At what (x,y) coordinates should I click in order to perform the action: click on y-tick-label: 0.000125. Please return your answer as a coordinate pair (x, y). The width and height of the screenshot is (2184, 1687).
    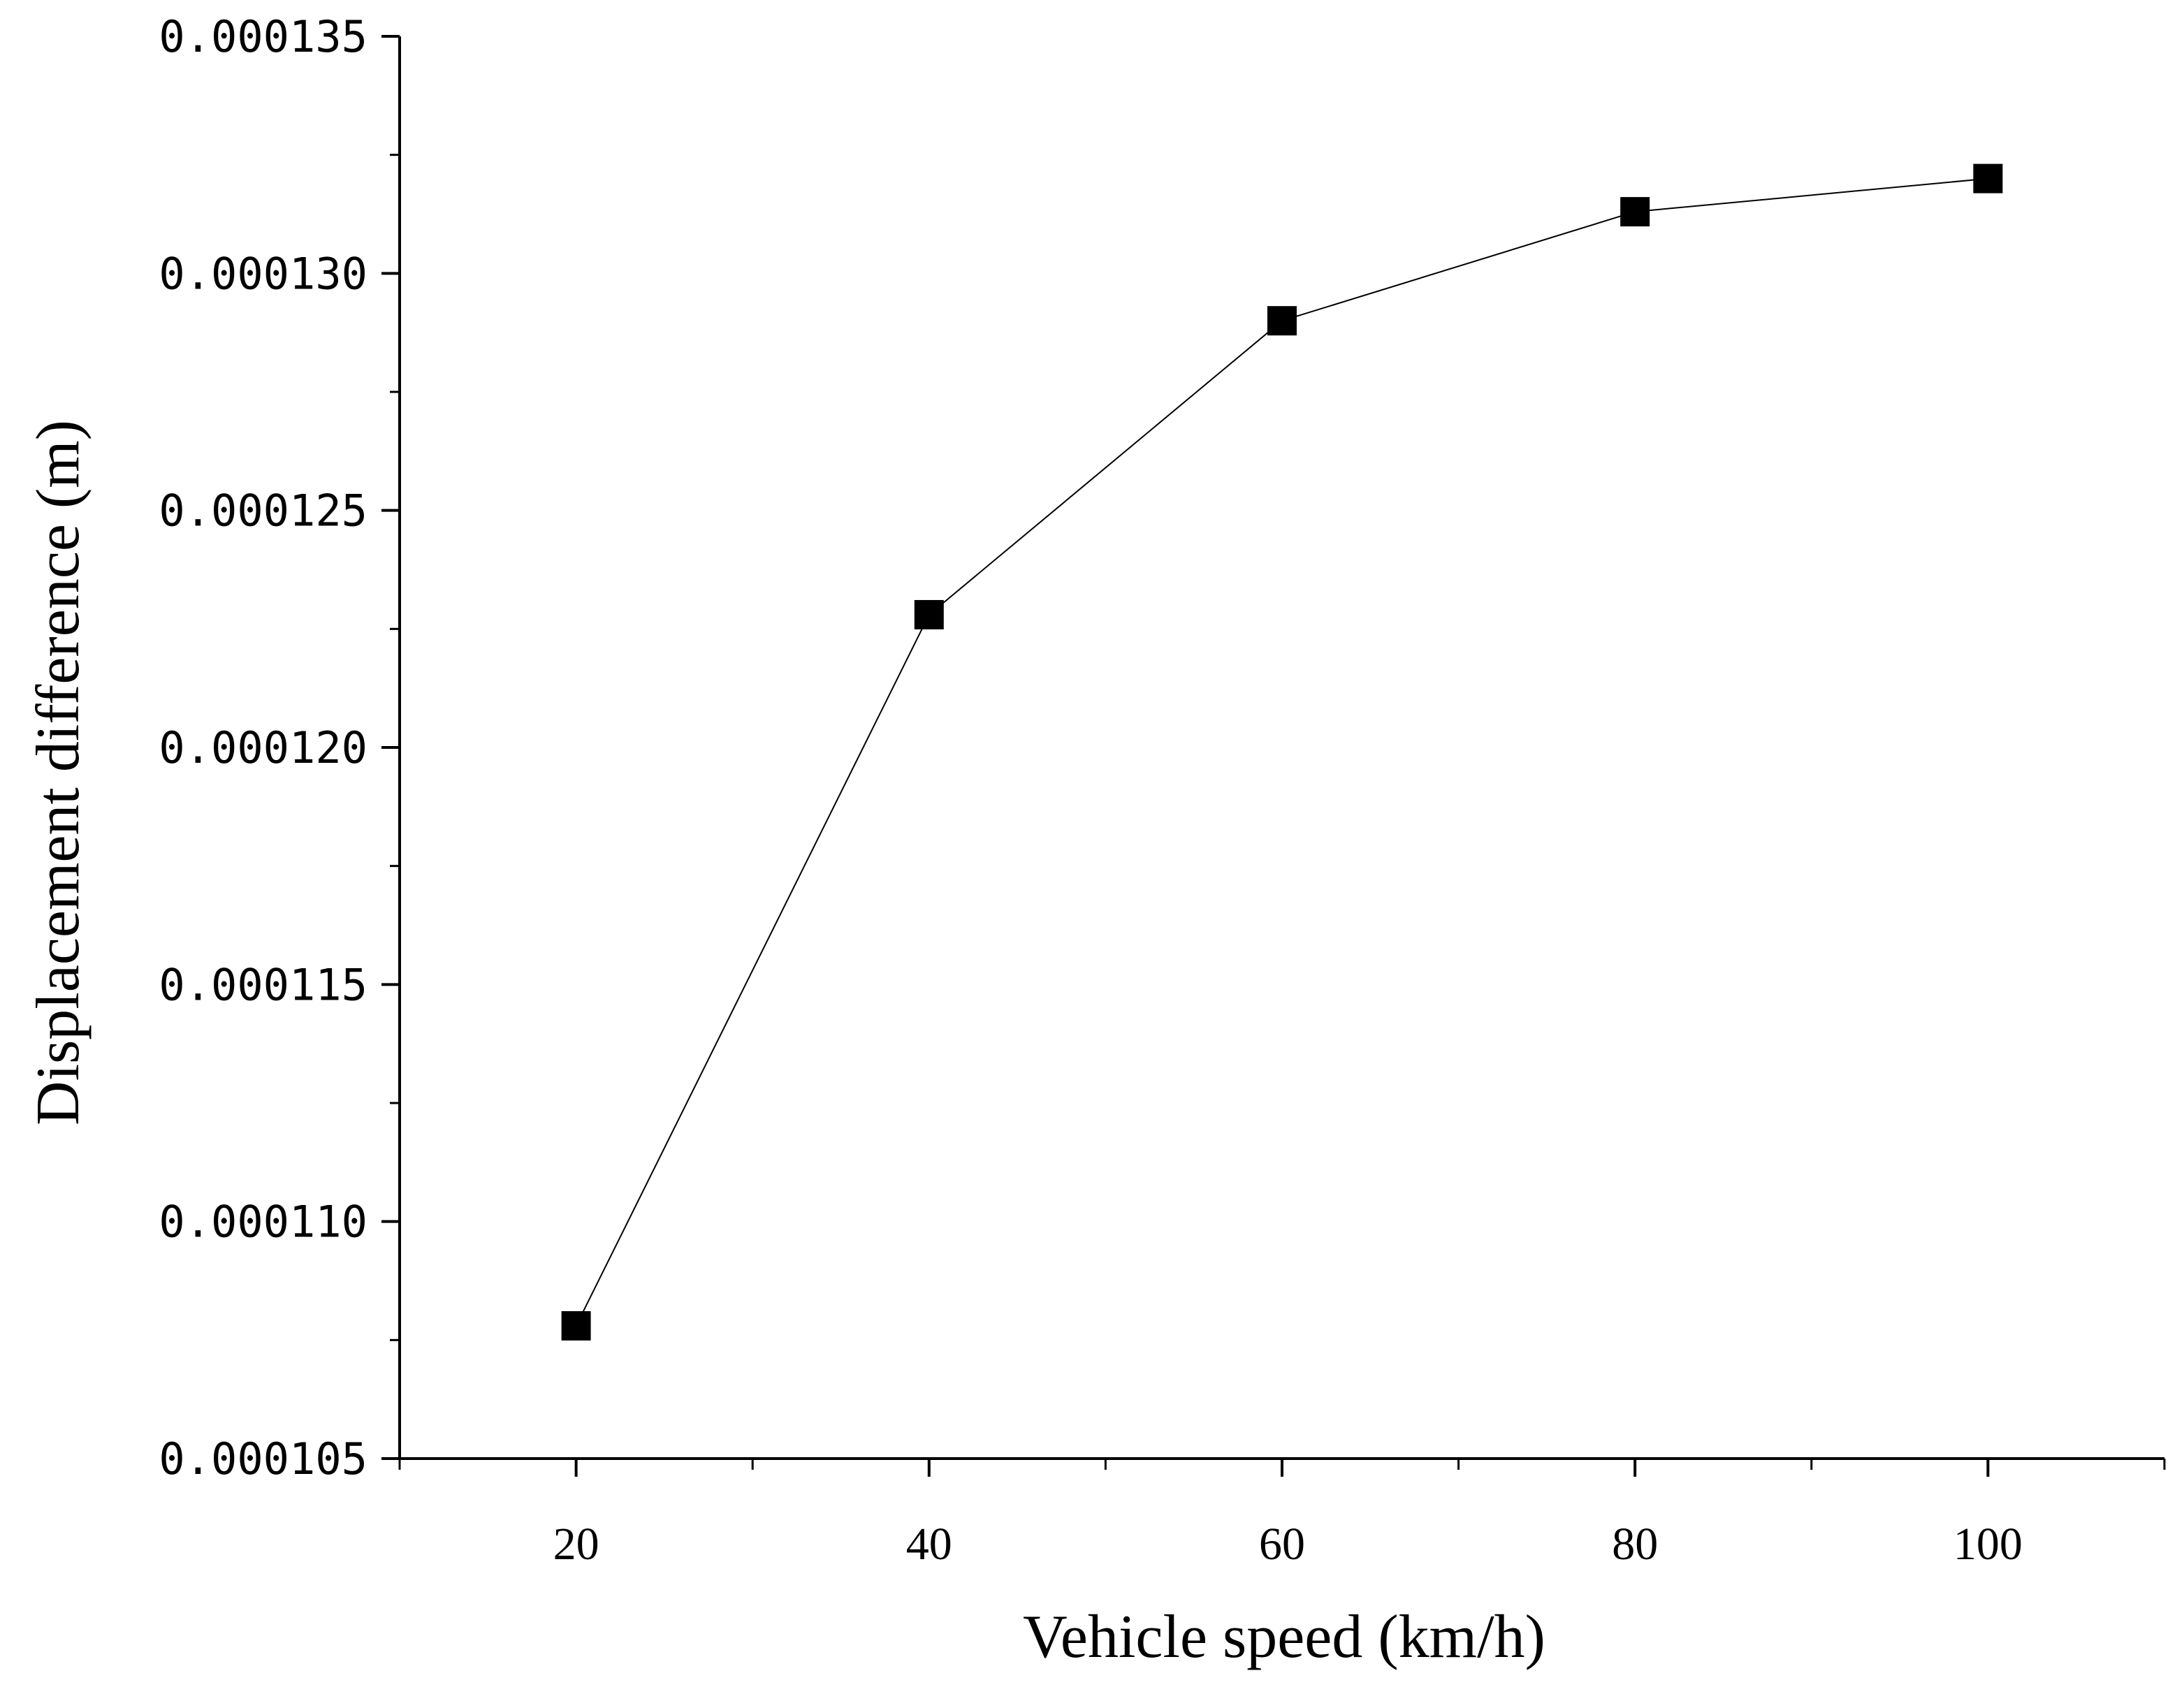
    Looking at the image, I should click on (263, 511).